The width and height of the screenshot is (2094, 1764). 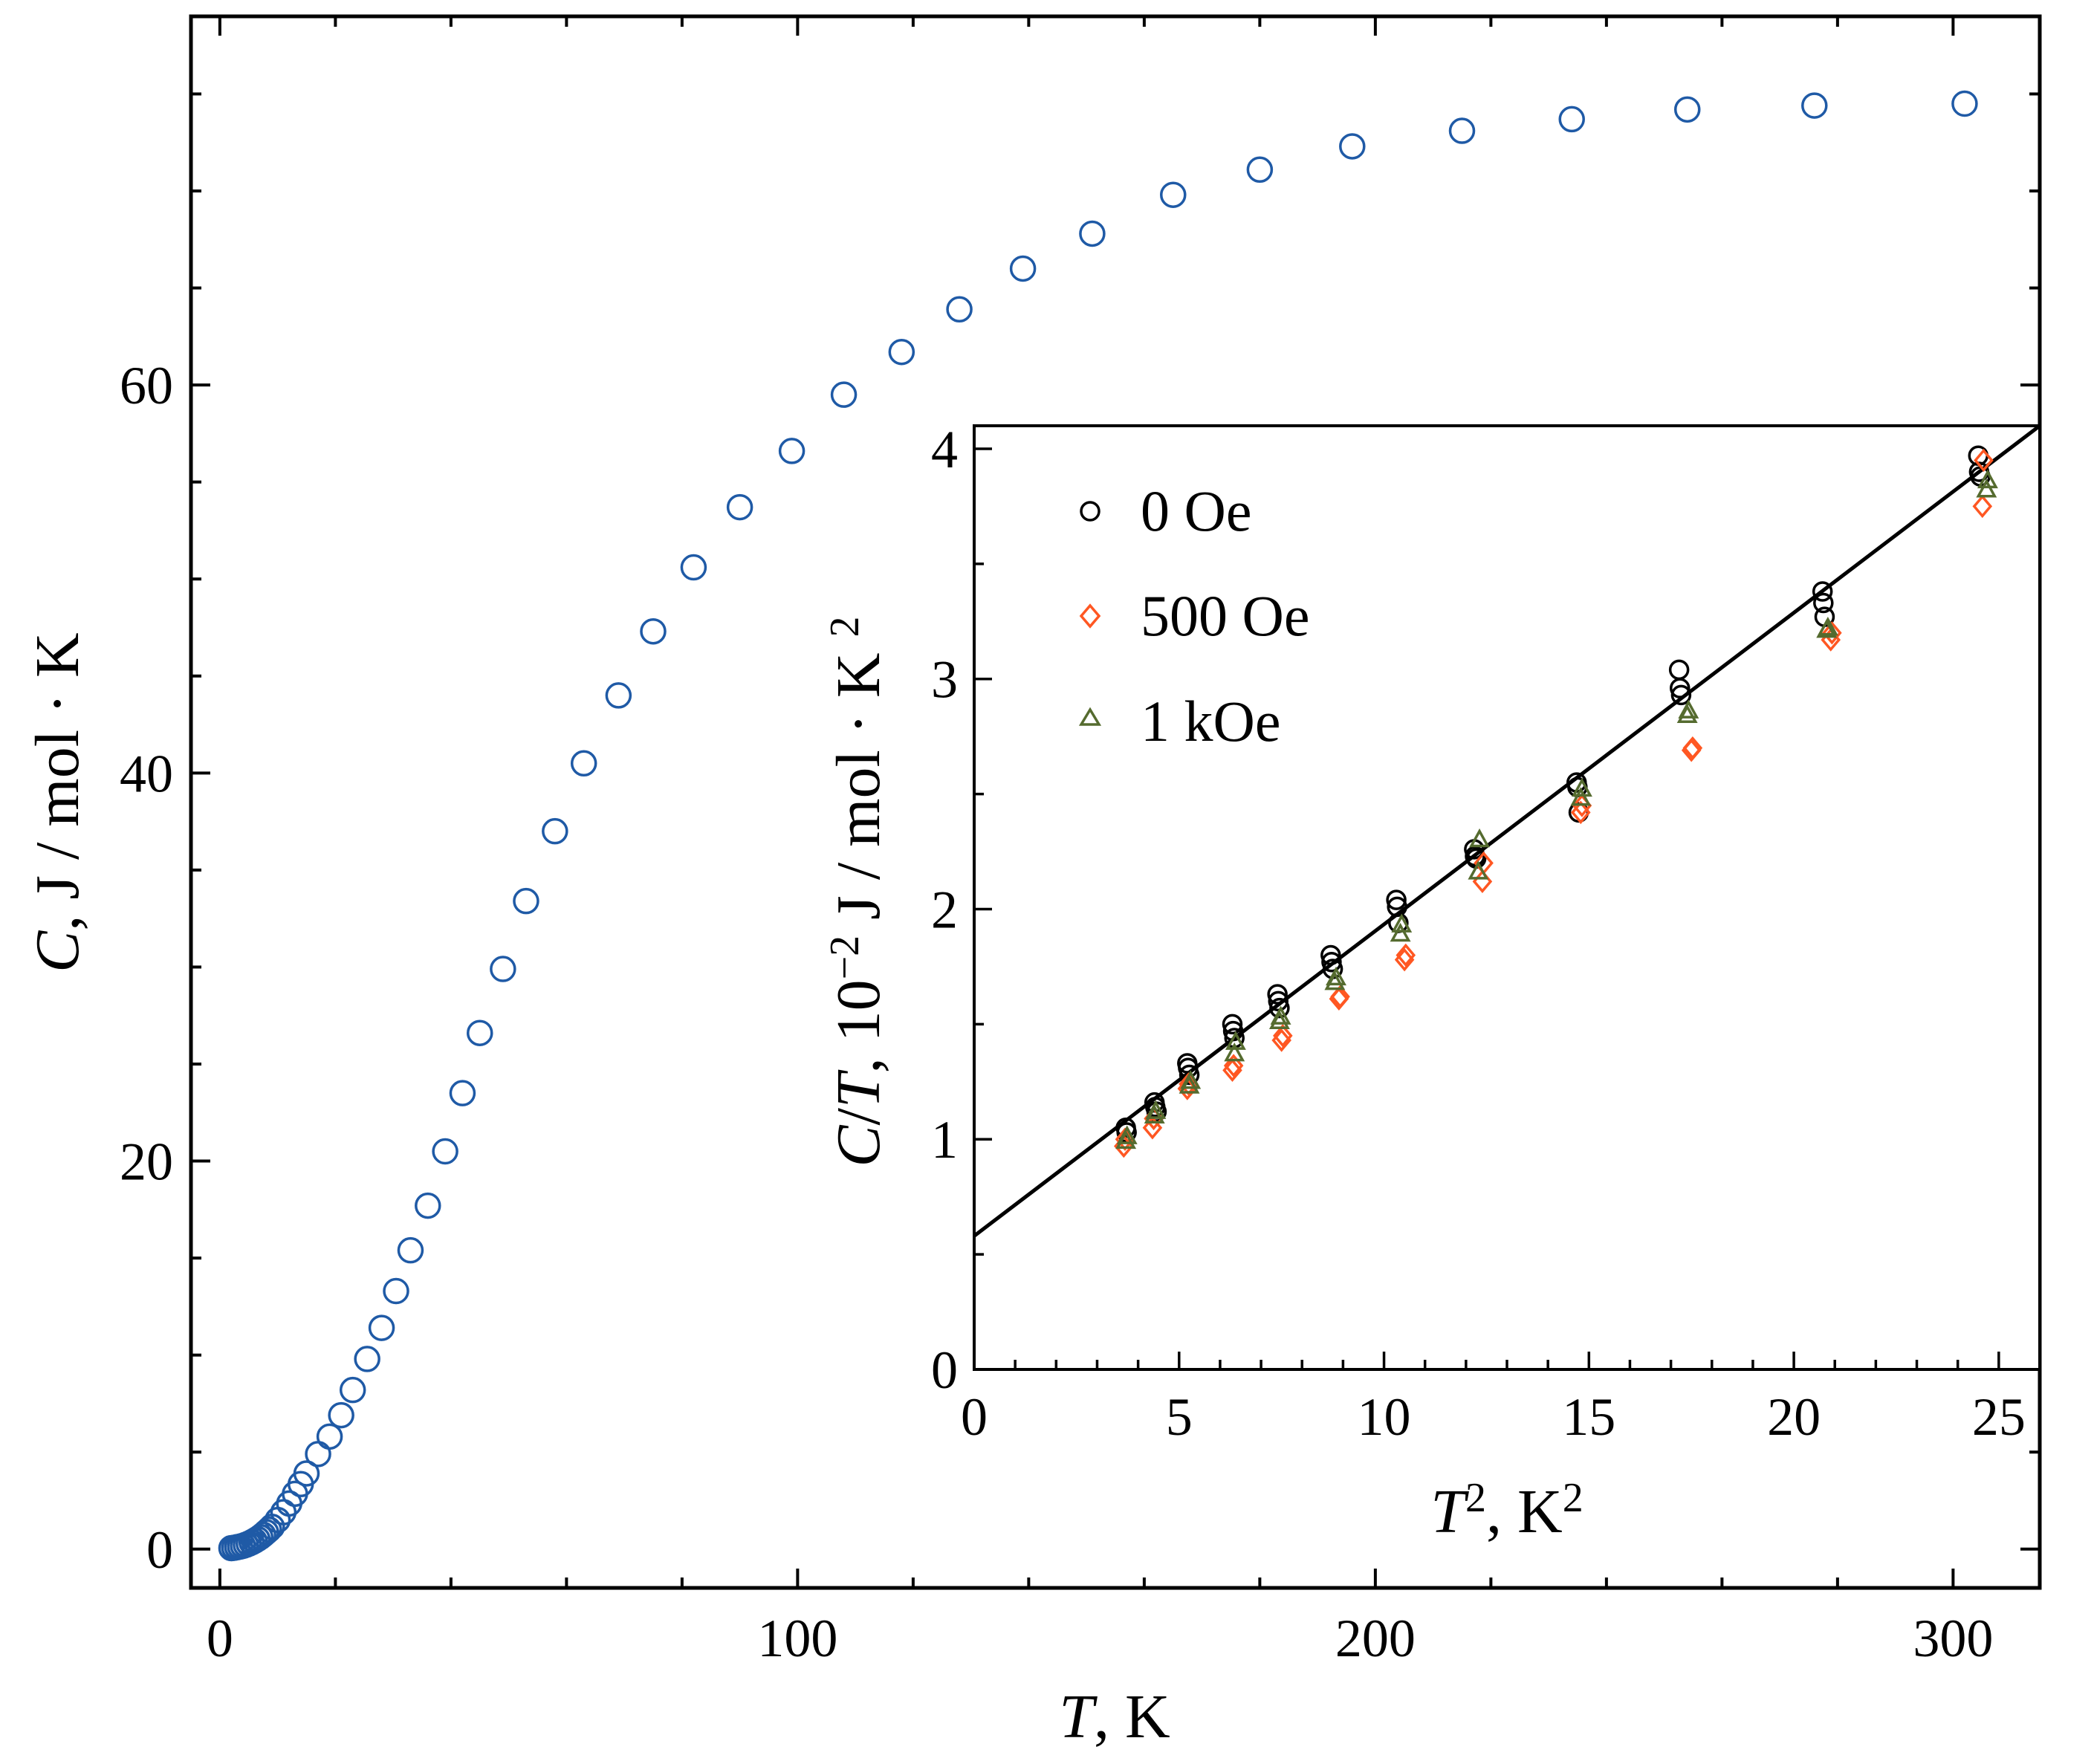 I want to click on legend-item-0-oe: 0 Oe, so click(x=1165, y=511).